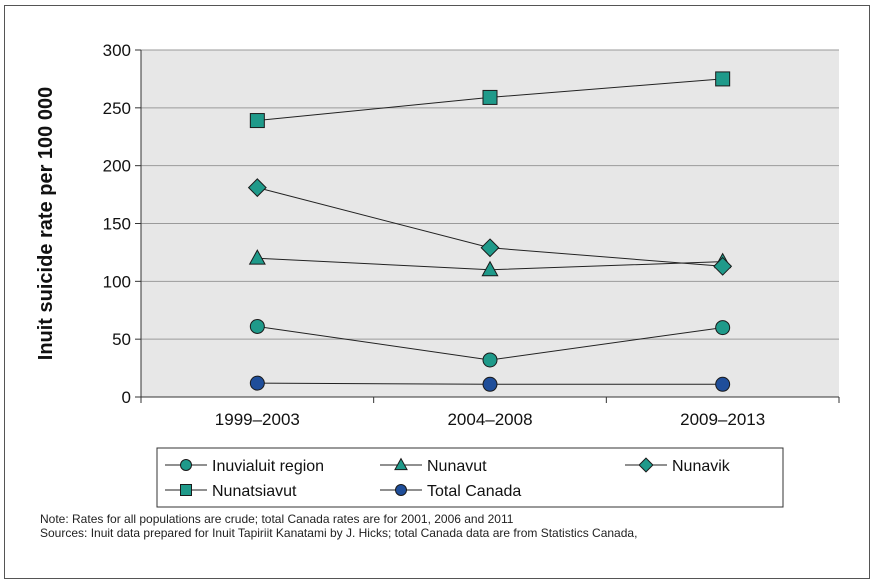 This screenshot has width=878, height=585. I want to click on legend-item: Nunavut, so click(433, 466).